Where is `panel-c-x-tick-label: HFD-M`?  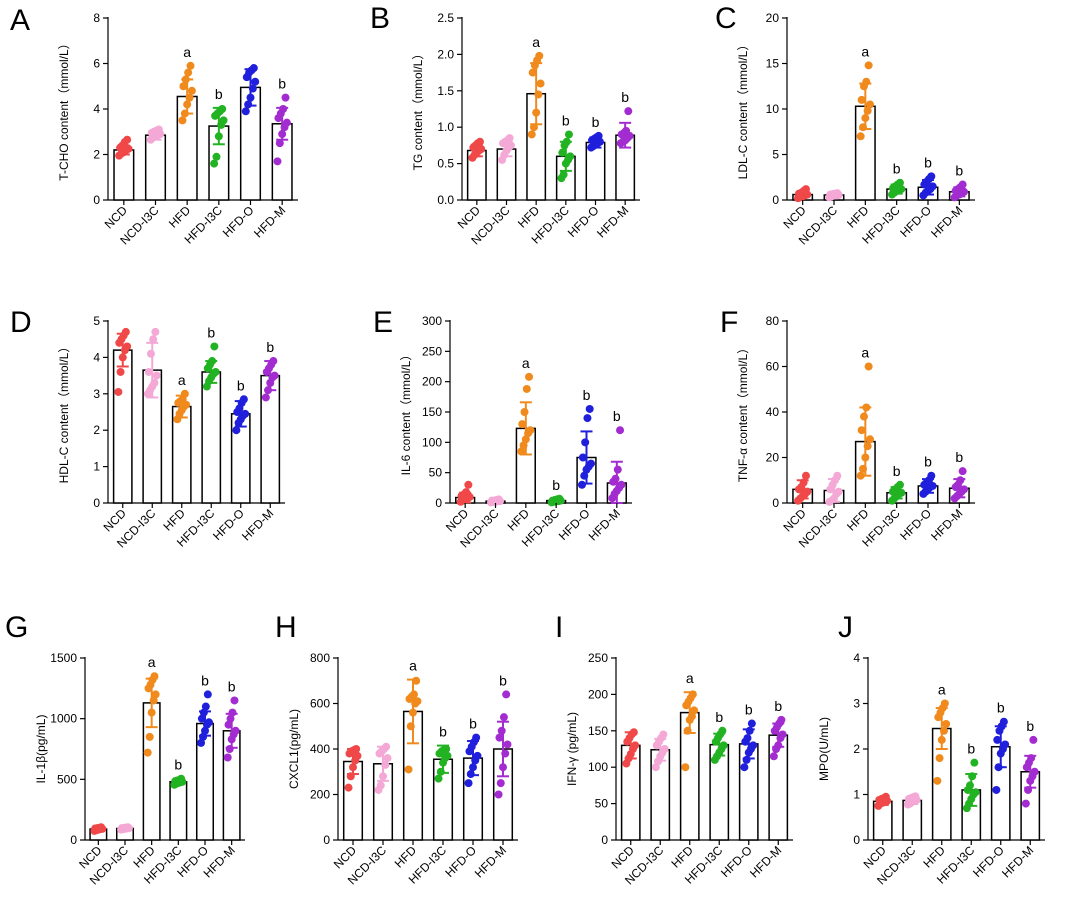 panel-c-x-tick-label: HFD-M is located at coordinates (946, 221).